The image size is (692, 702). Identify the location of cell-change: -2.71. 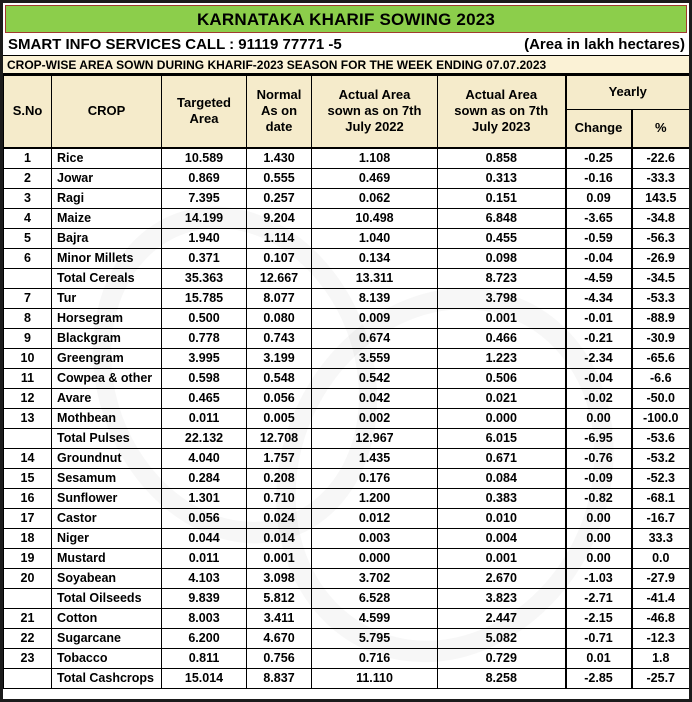
(598, 598).